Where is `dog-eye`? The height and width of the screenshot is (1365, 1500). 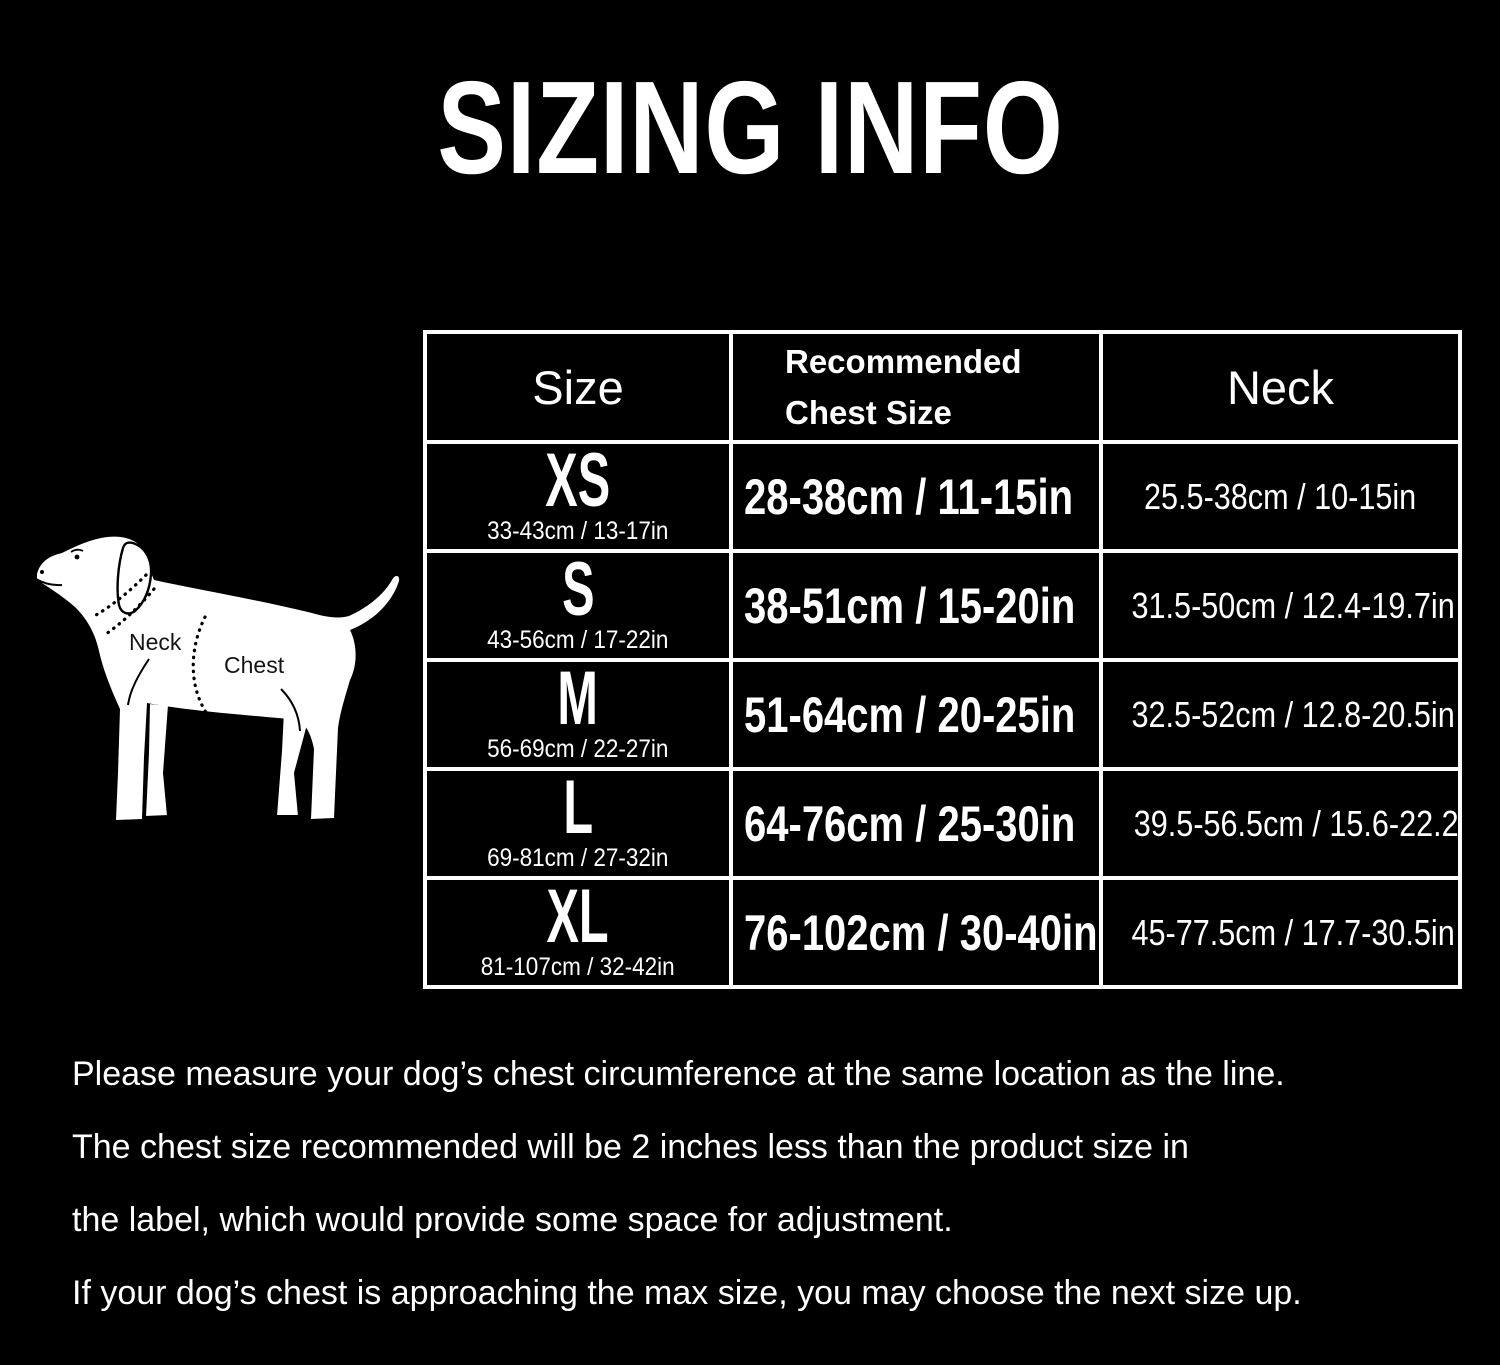
dog-eye is located at coordinates (77, 557).